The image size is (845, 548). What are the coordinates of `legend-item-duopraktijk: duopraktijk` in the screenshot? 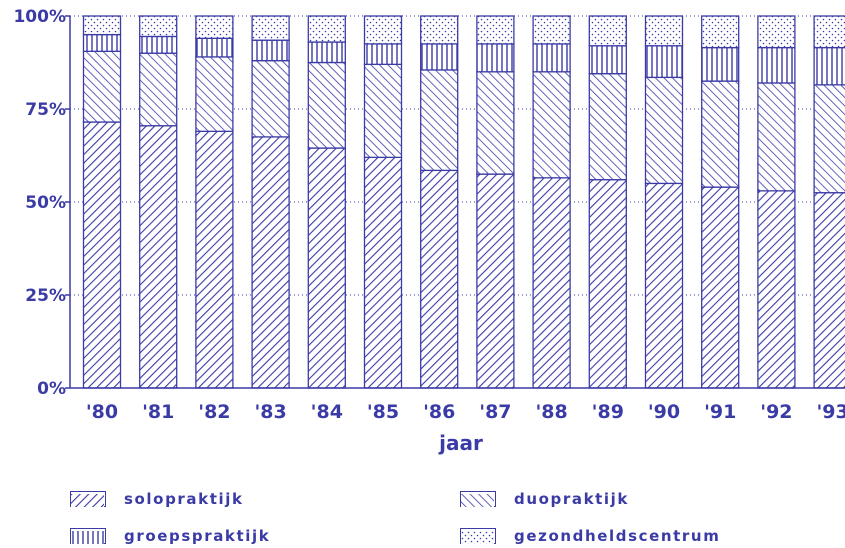 It's located at (544, 499).